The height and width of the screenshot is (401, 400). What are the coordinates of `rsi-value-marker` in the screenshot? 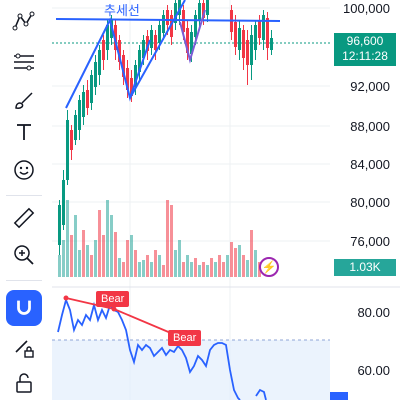 It's located at (339, 396).